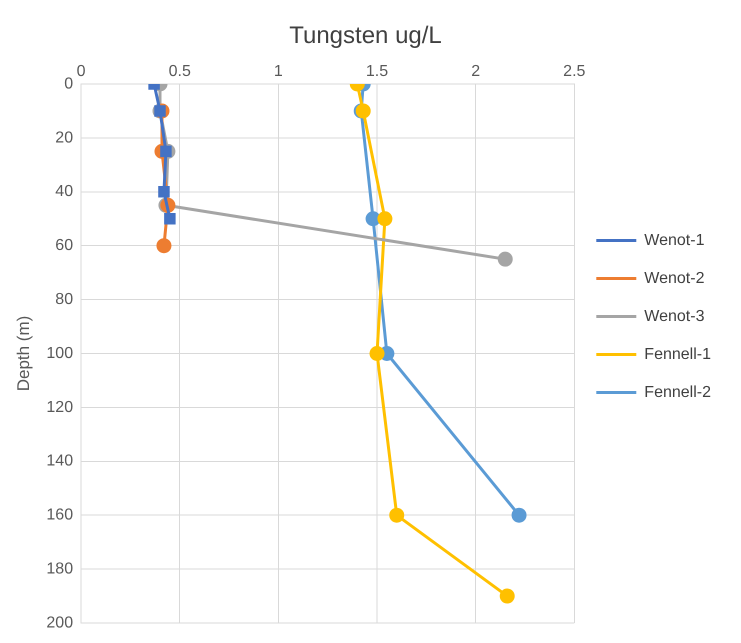 Image resolution: width=741 pixels, height=643 pixels. What do you see at coordinates (179, 71) in the screenshot?
I see `x-tick-label: 0.5` at bounding box center [179, 71].